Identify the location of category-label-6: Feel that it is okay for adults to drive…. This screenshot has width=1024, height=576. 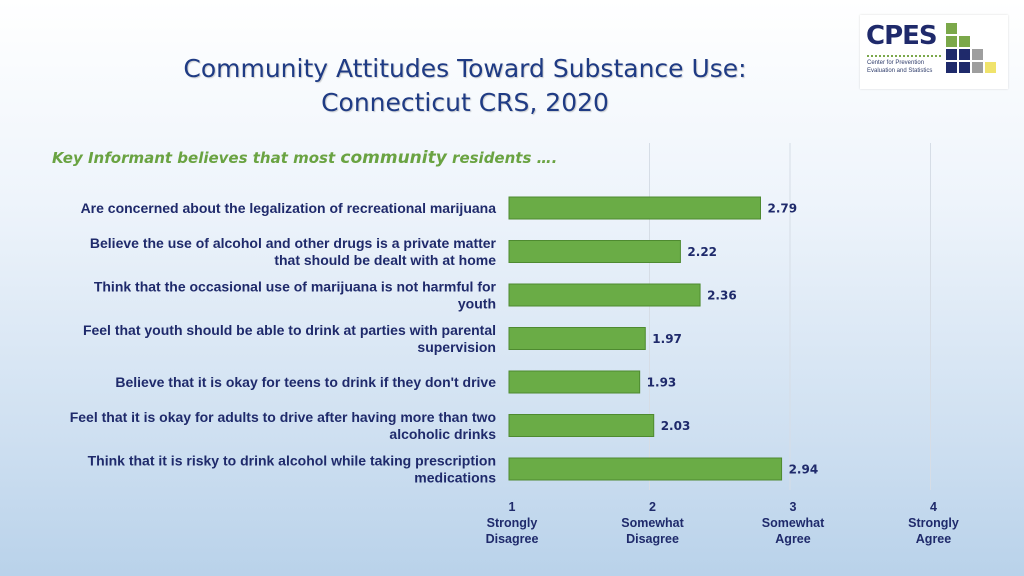
(283, 425).